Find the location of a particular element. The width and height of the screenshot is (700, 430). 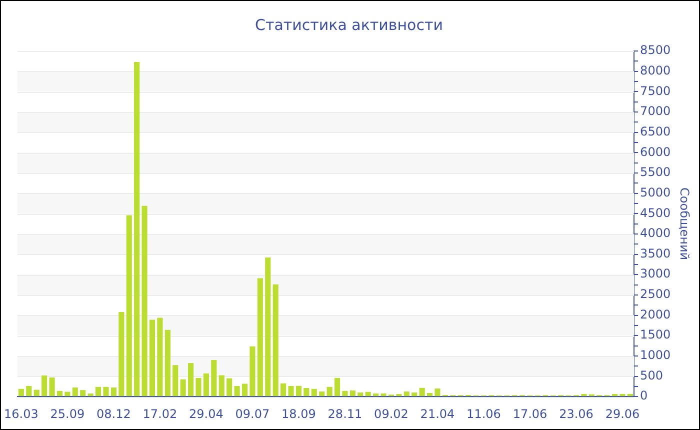

x-tick-label: 09.02 is located at coordinates (391, 413).